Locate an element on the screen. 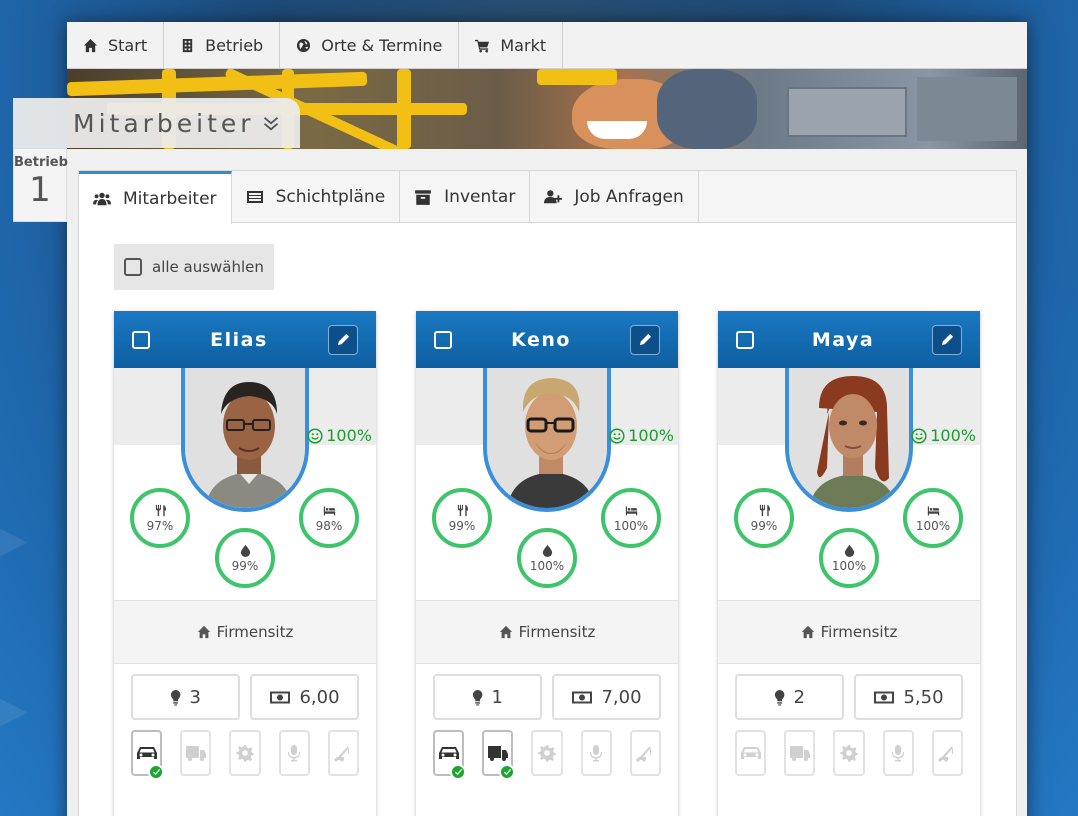  tab-inventar-label: Inventar is located at coordinates (480, 197).